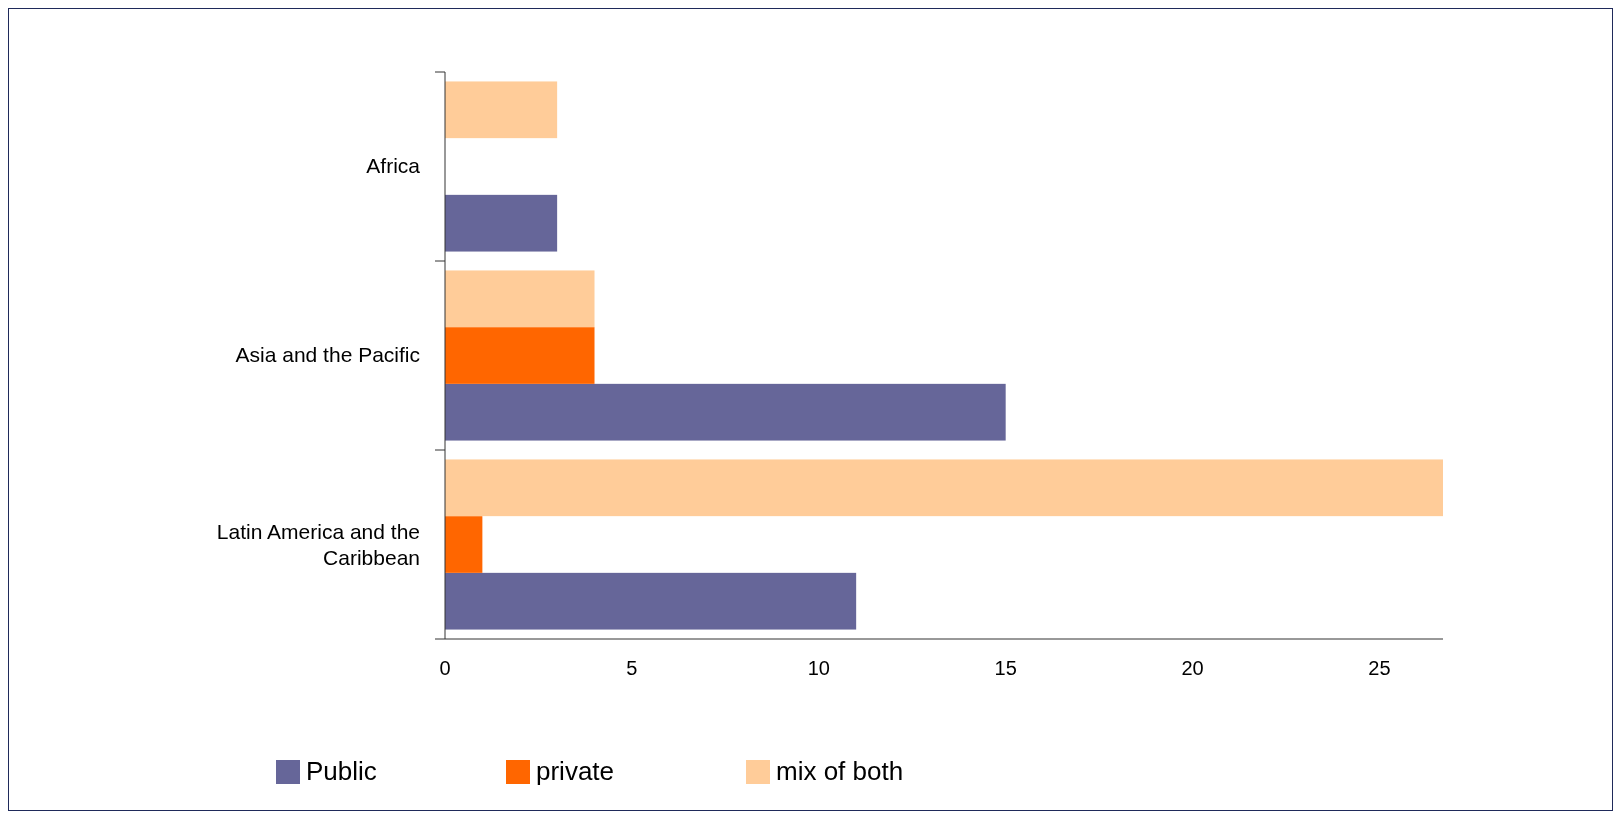 The height and width of the screenshot is (819, 1623). Describe the element at coordinates (840, 771) in the screenshot. I see `legend-label: mix of both` at that location.